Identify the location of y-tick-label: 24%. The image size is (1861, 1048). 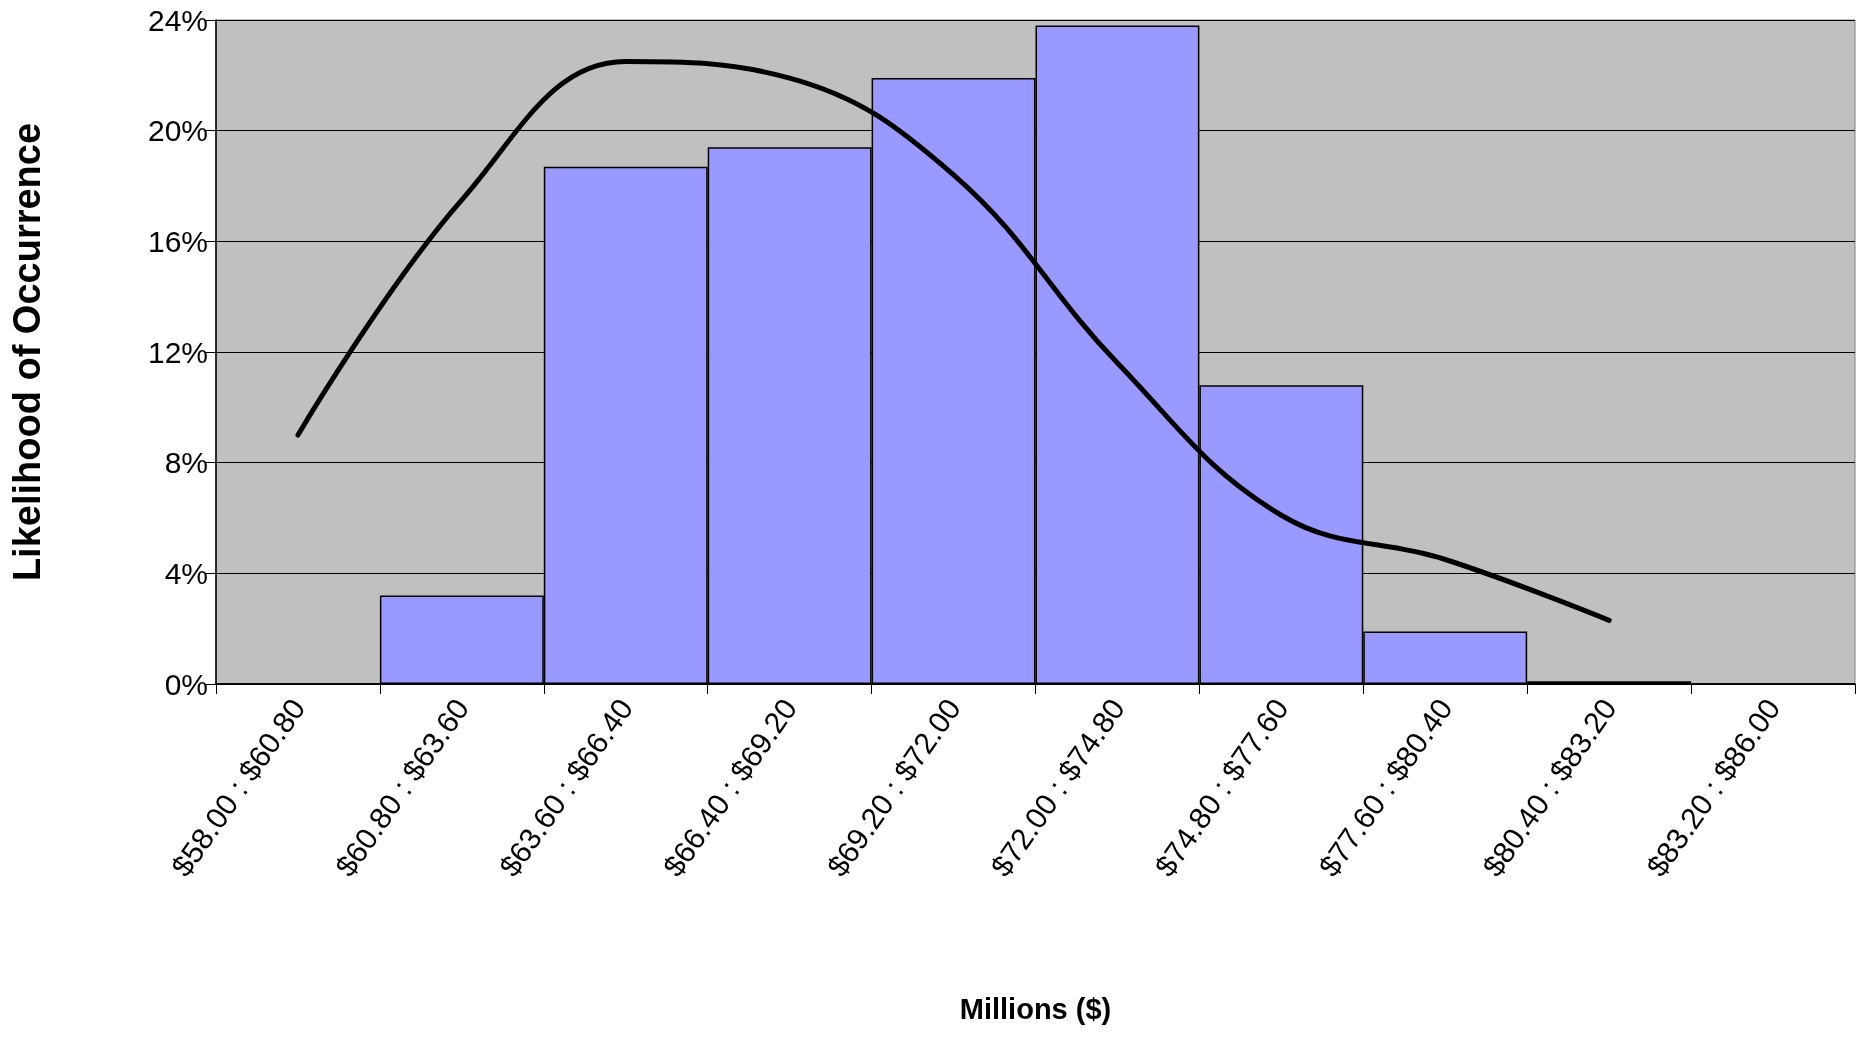
(177, 20).